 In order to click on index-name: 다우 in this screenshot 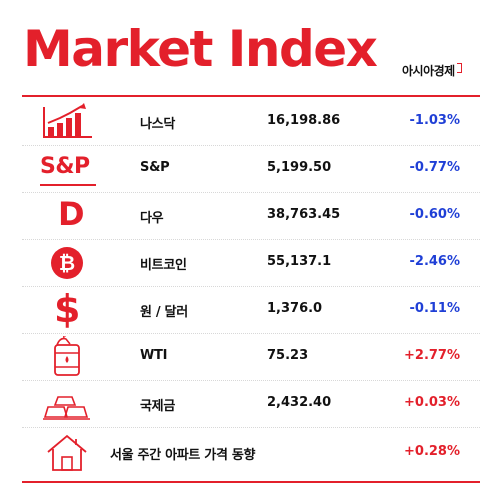, I will do `click(152, 218)`.